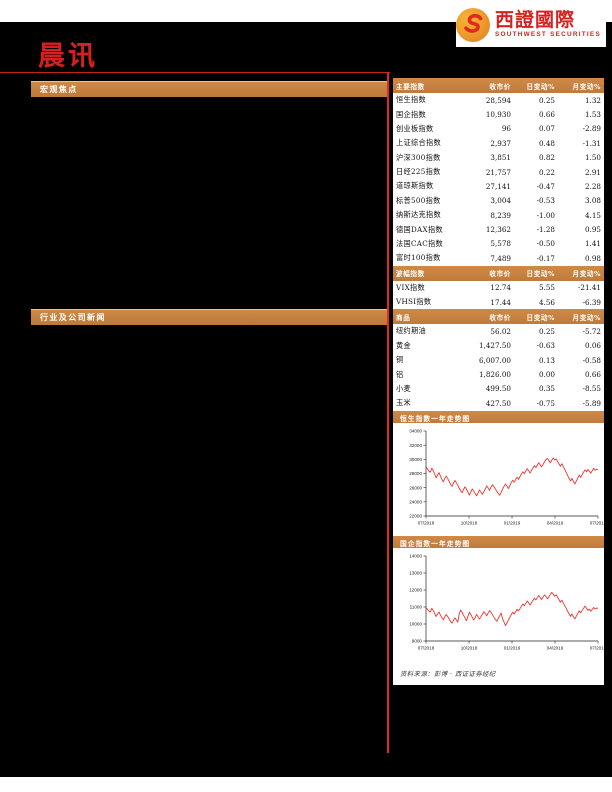 This screenshot has width=612, height=792. What do you see at coordinates (592, 201) in the screenshot?
I see `cell-value: 3.08` at bounding box center [592, 201].